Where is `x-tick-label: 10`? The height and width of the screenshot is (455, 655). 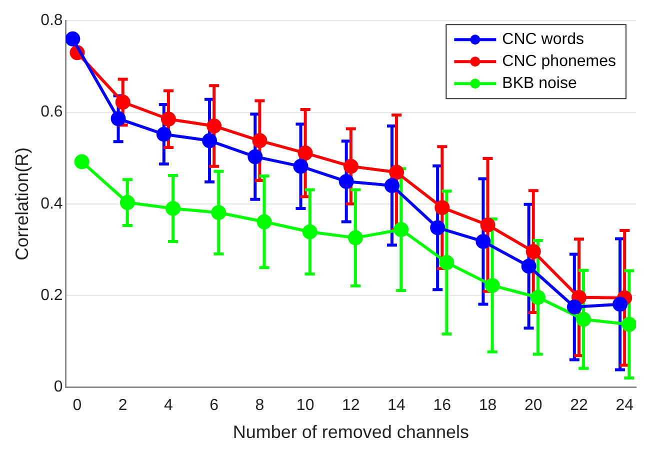
x-tick-label: 10 is located at coordinates (305, 405).